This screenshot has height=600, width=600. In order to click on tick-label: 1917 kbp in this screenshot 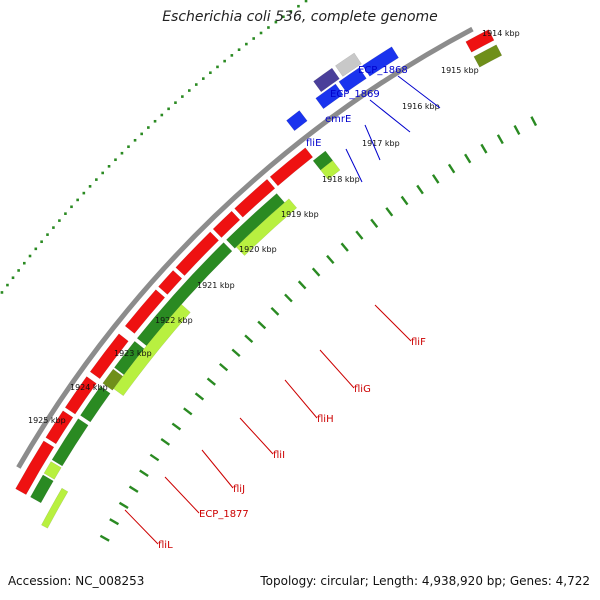, I will do `click(381, 143)`.